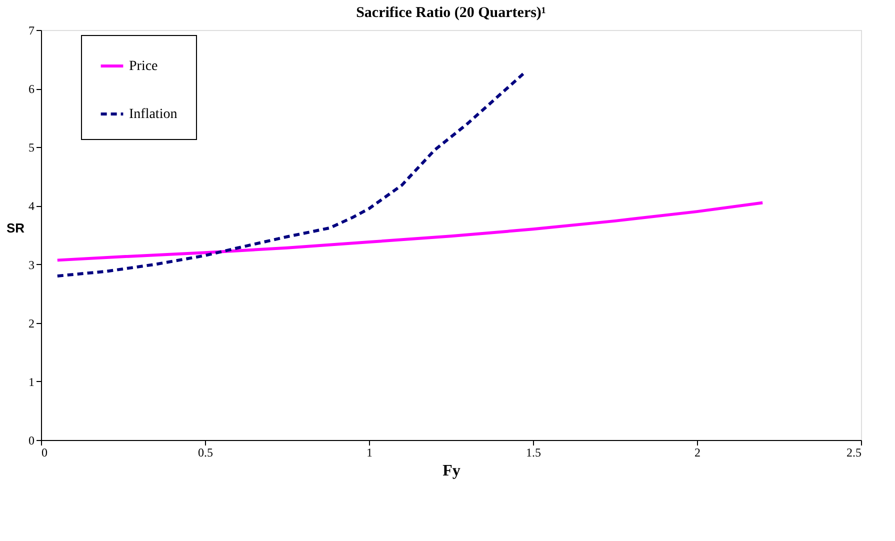  What do you see at coordinates (45, 453) in the screenshot?
I see `x-tick-label: 0` at bounding box center [45, 453].